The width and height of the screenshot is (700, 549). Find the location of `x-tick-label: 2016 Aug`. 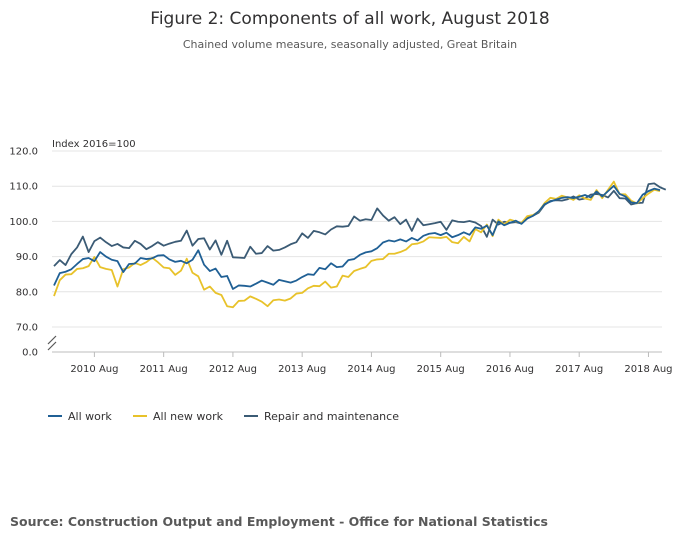

x-tick-label: 2016 Aug is located at coordinates (510, 369).